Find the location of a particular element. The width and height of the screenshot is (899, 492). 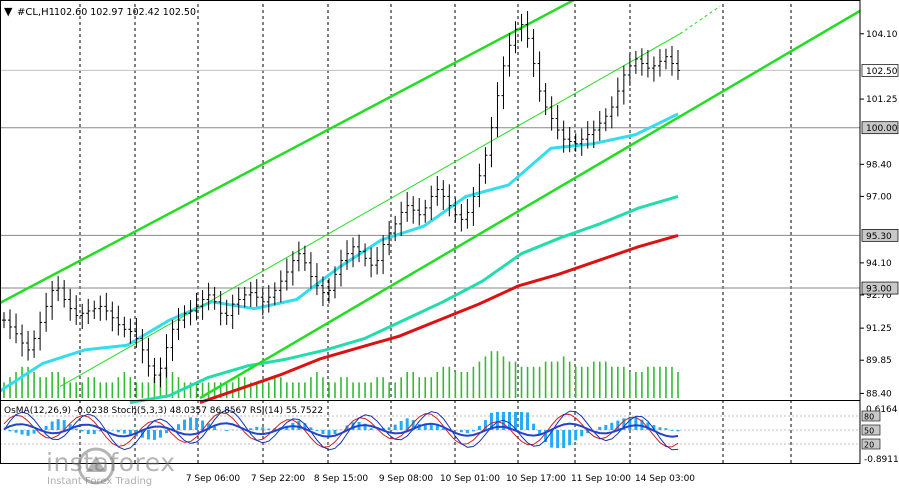

x-tick-label-0: 7 Sep 06:00 is located at coordinates (213, 479).